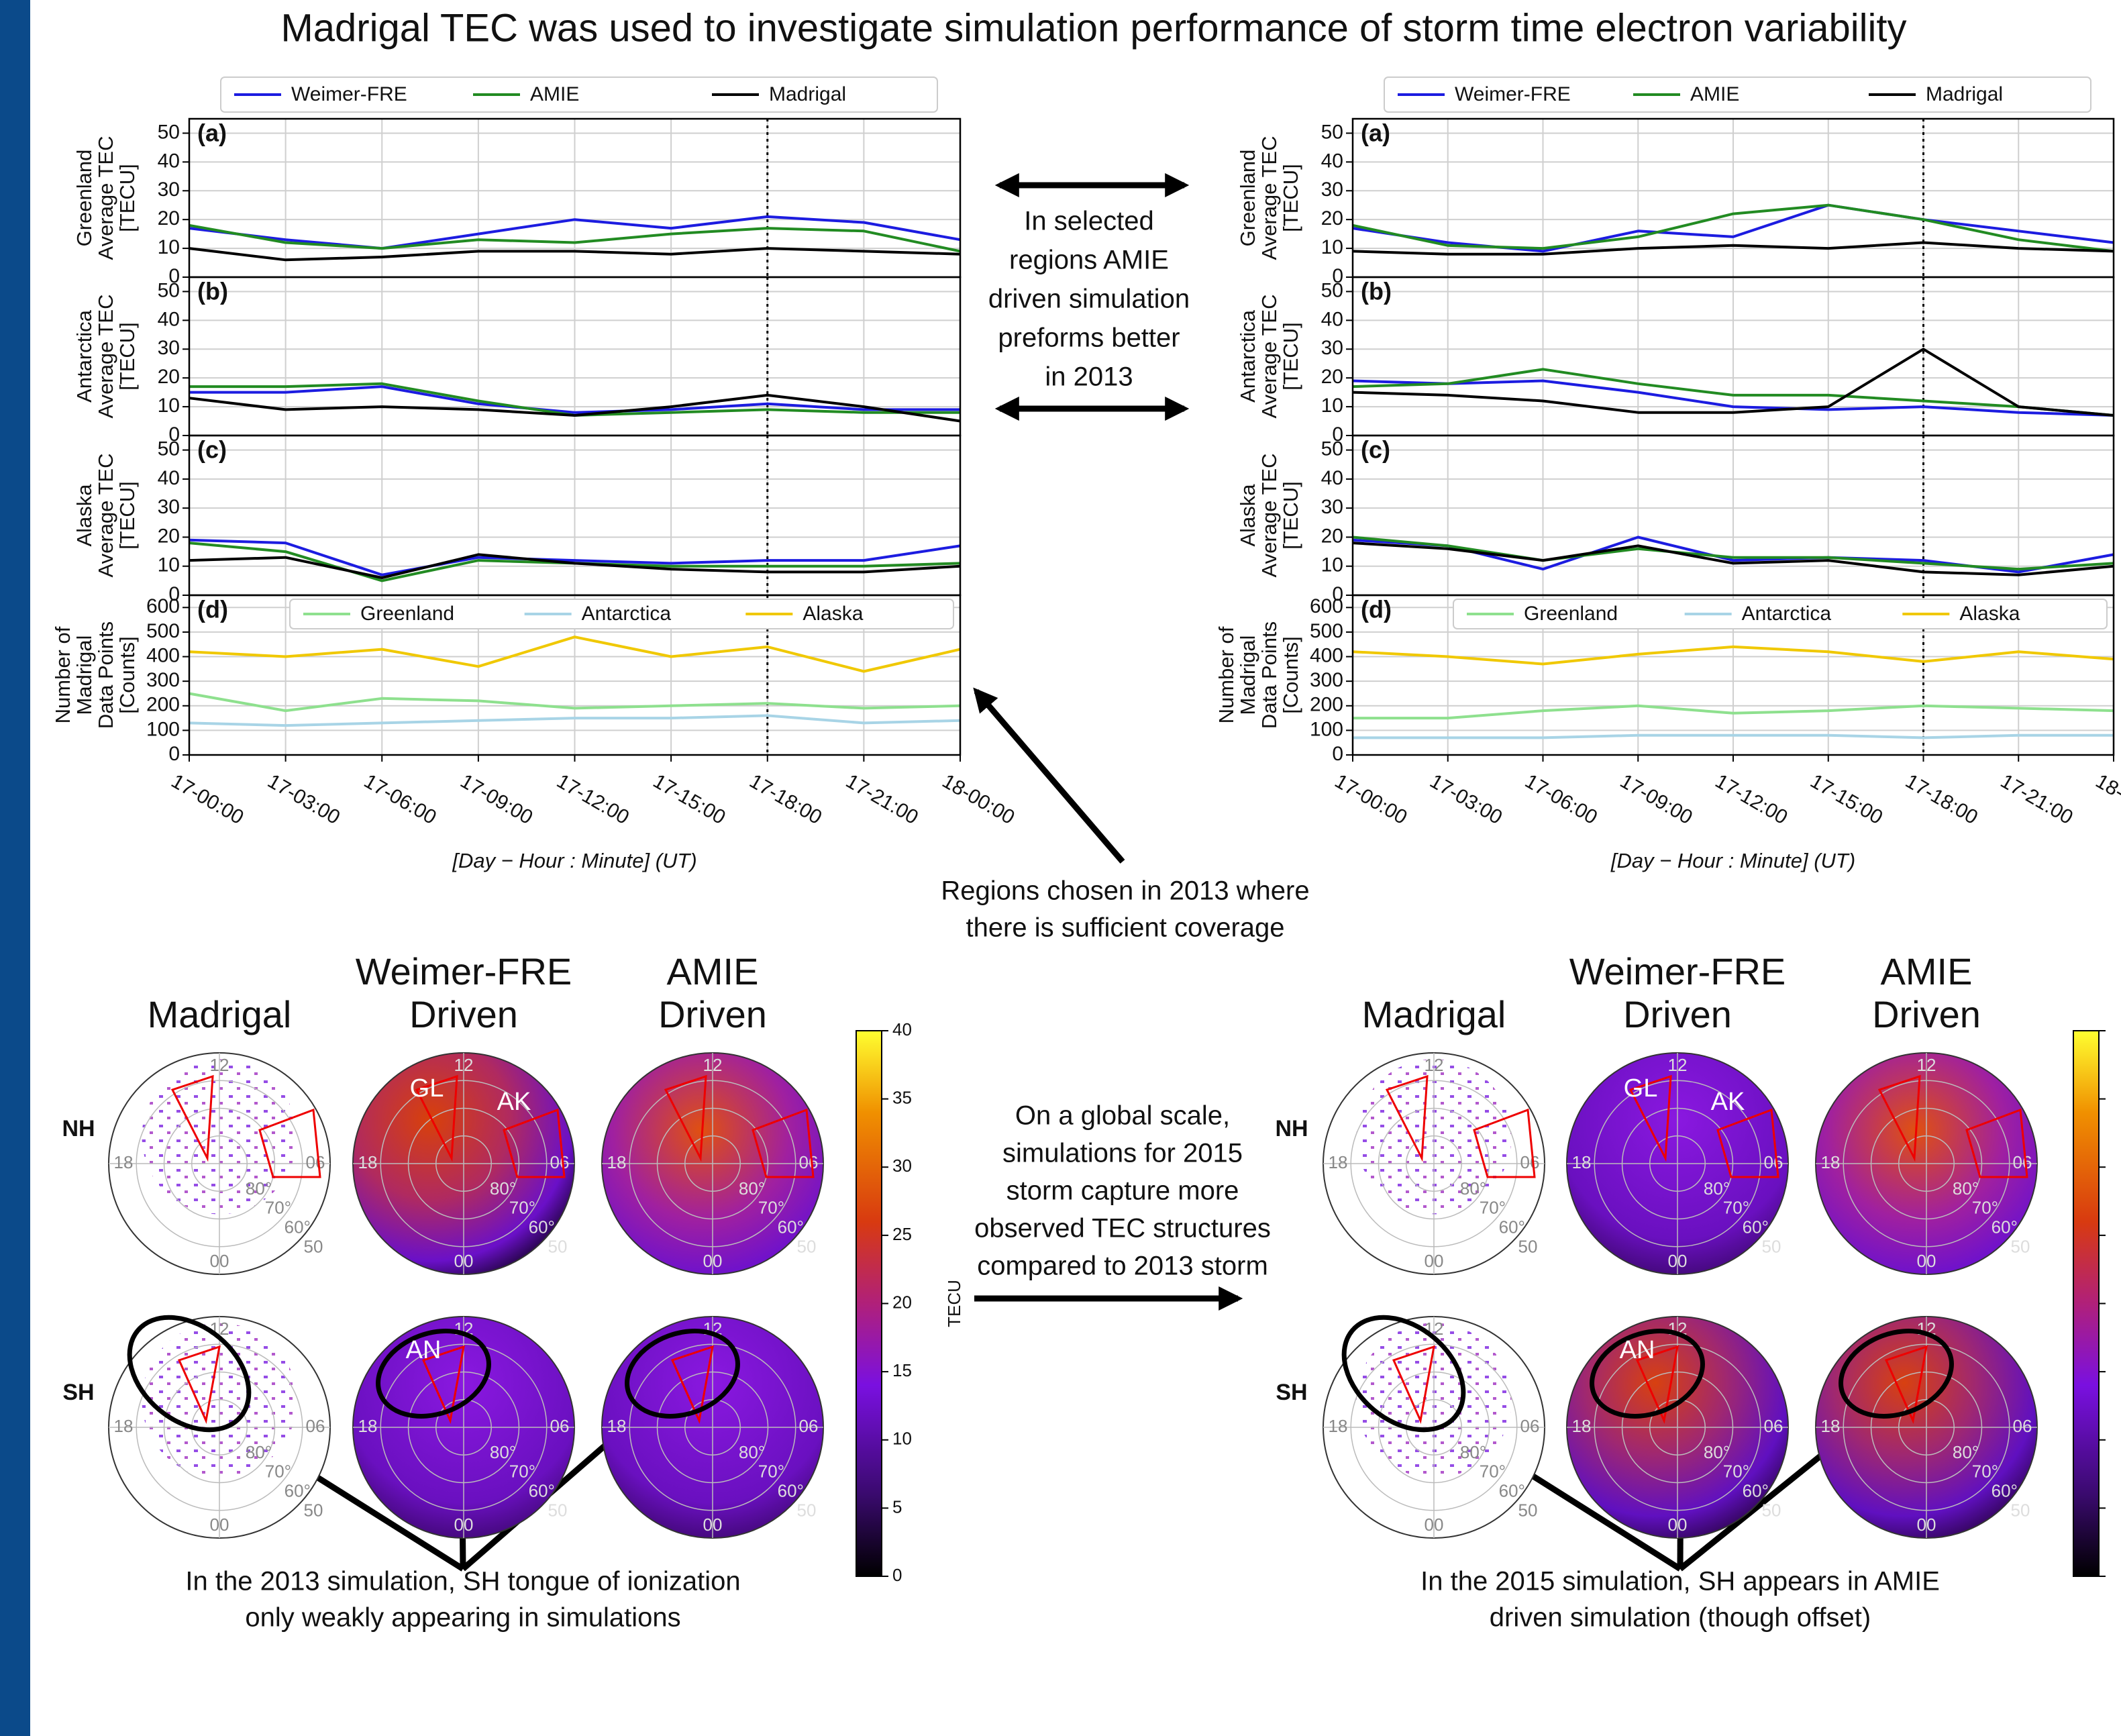  I want to click on legend-label: Antarctica, so click(627, 614).